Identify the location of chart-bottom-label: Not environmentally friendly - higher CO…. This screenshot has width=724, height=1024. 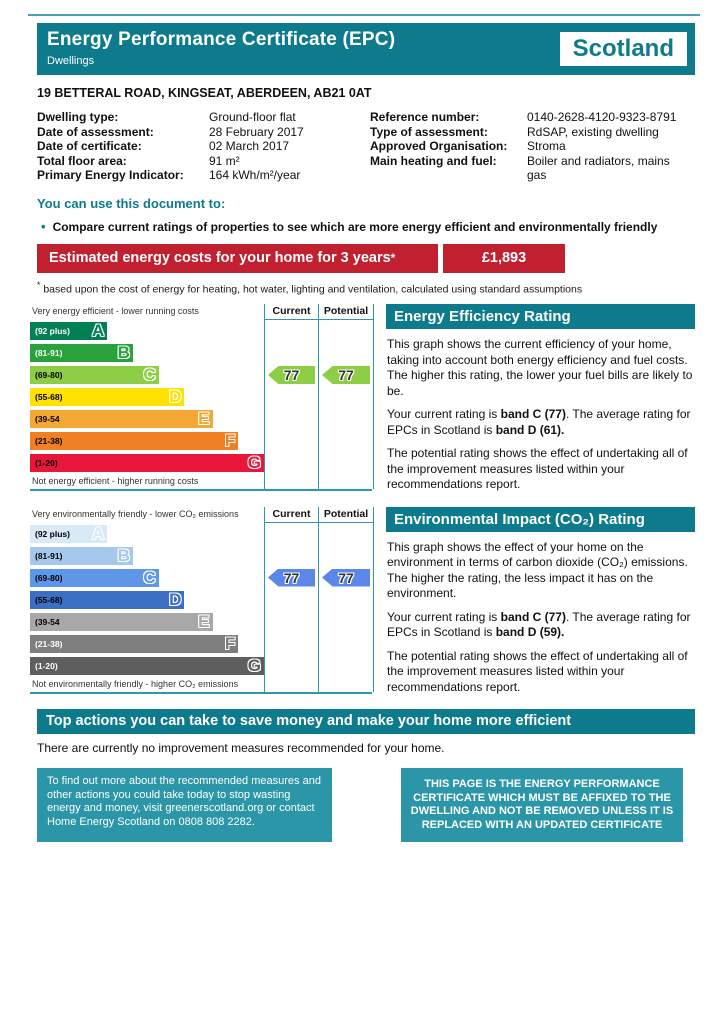
(135, 683).